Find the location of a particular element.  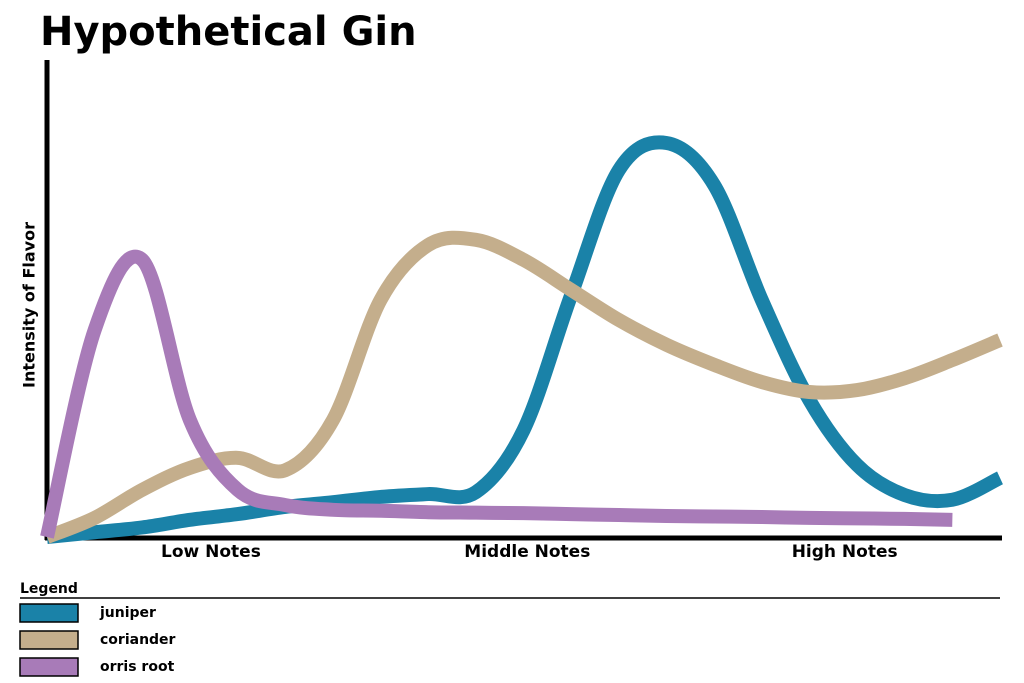

legend-title: Legend is located at coordinates (49, 589).